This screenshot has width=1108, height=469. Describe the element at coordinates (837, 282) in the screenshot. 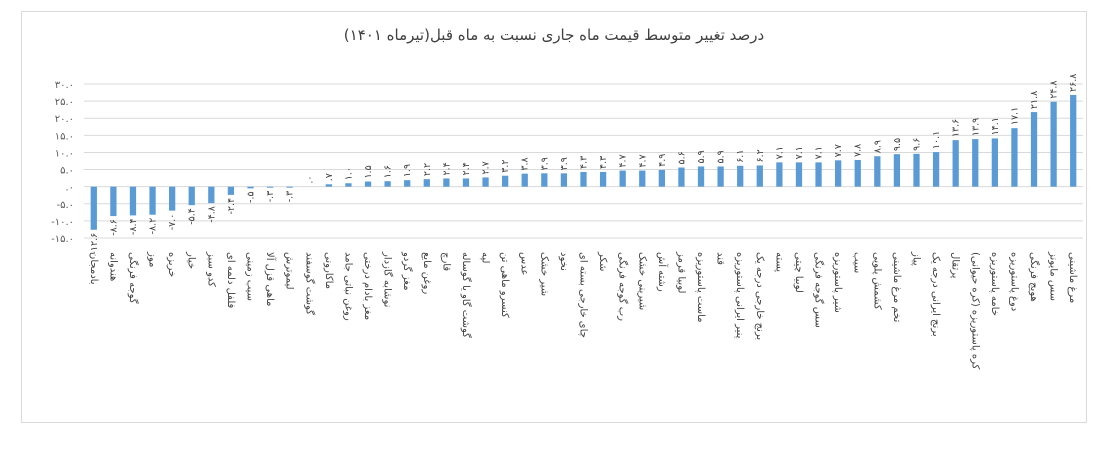

I see `category-label: شیر پاستوریزه` at that location.